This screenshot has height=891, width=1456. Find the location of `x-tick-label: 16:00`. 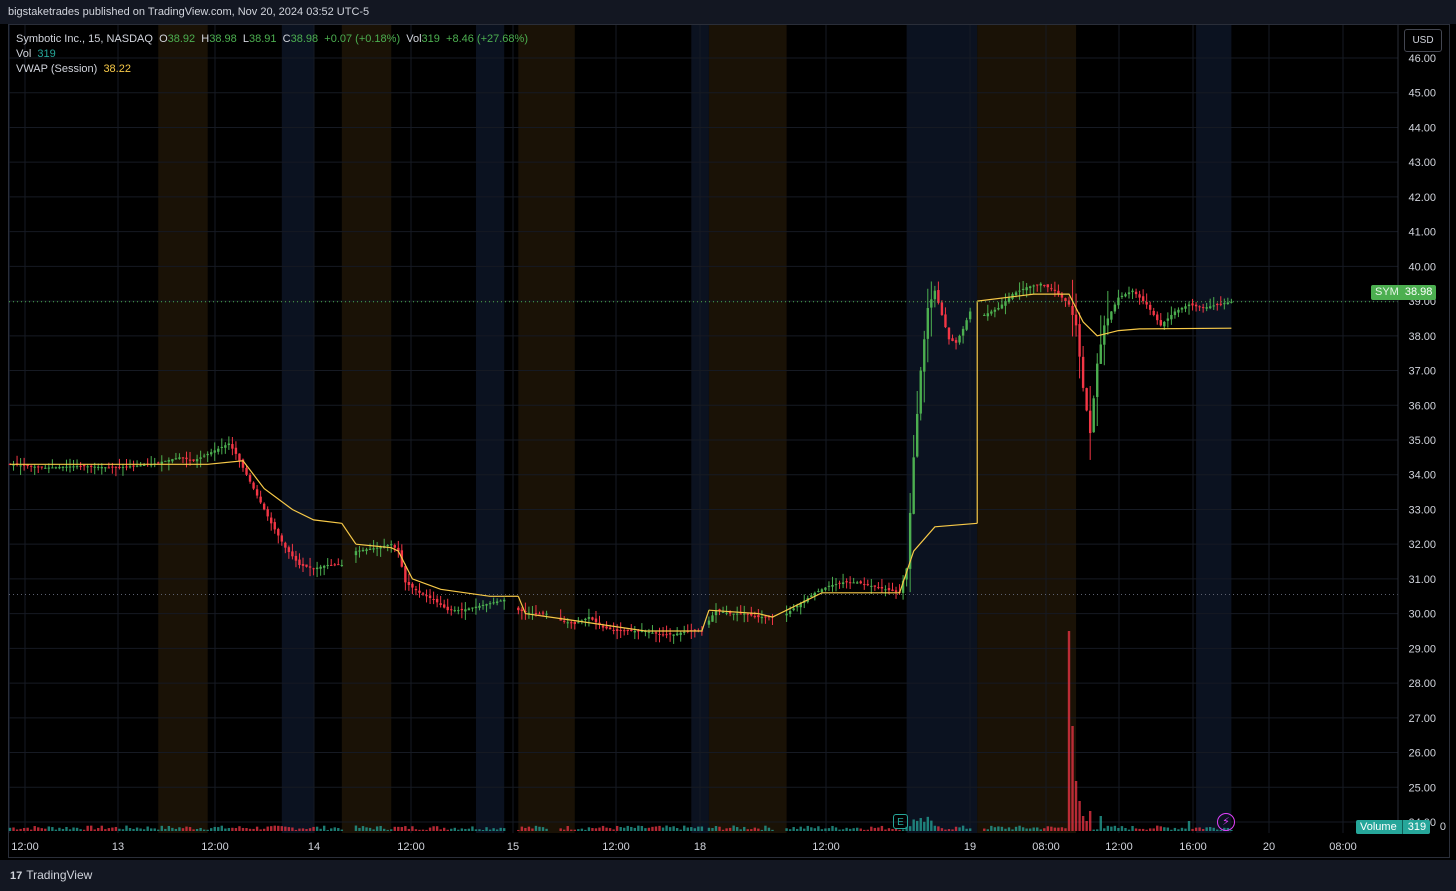

x-tick-label: 16:00 is located at coordinates (1193, 847).